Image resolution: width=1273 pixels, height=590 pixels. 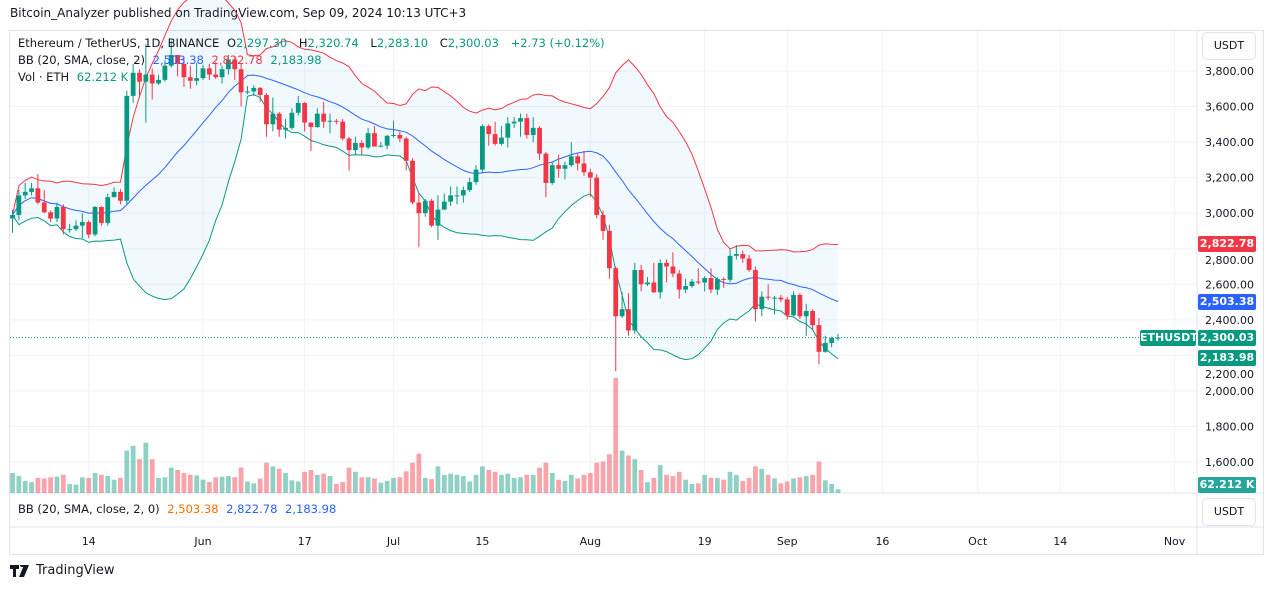 I want to click on bb-basis-price-label: 2,503.38, so click(x=1227, y=302).